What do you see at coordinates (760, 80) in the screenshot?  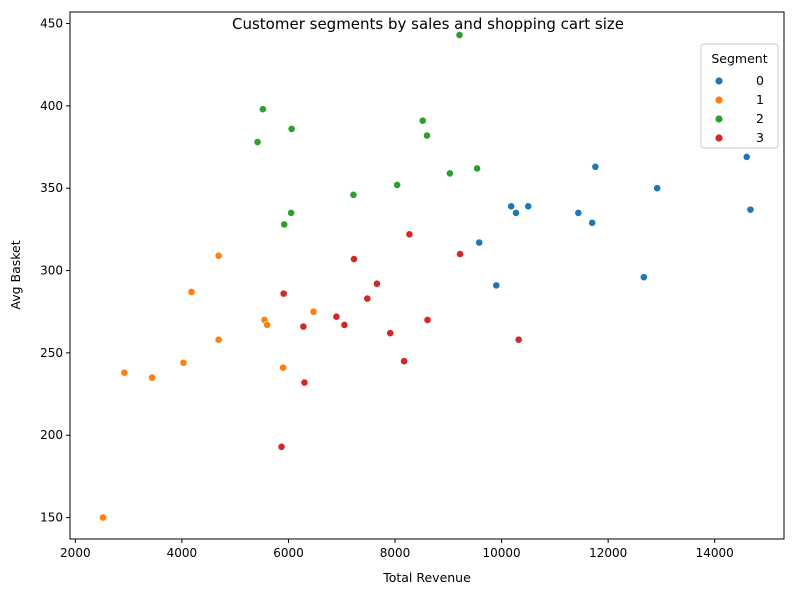 I see `legend-label-segment-0: 0` at bounding box center [760, 80].